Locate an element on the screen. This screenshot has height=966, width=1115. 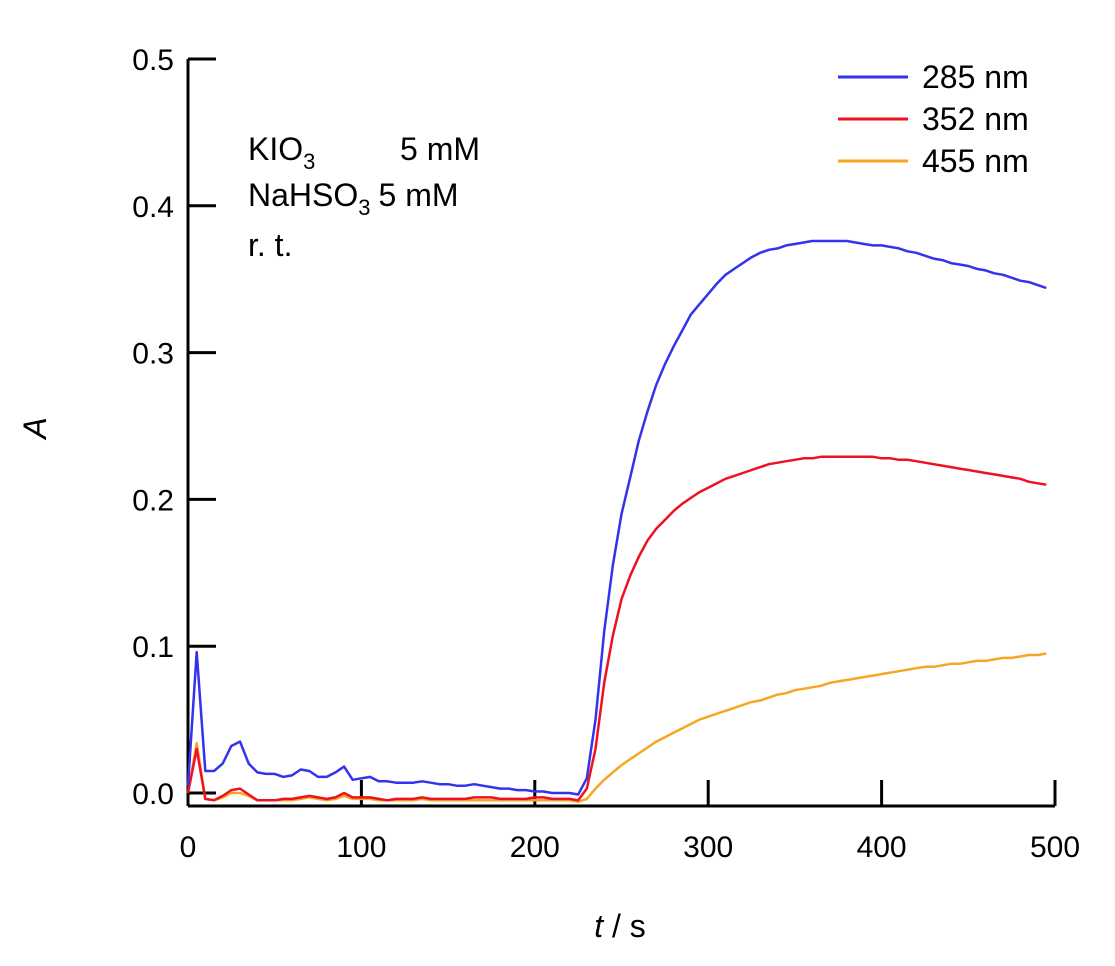
annotation: KIO3 5 mM NaHSO3 5 mM r. t. is located at coordinates (364, 197).